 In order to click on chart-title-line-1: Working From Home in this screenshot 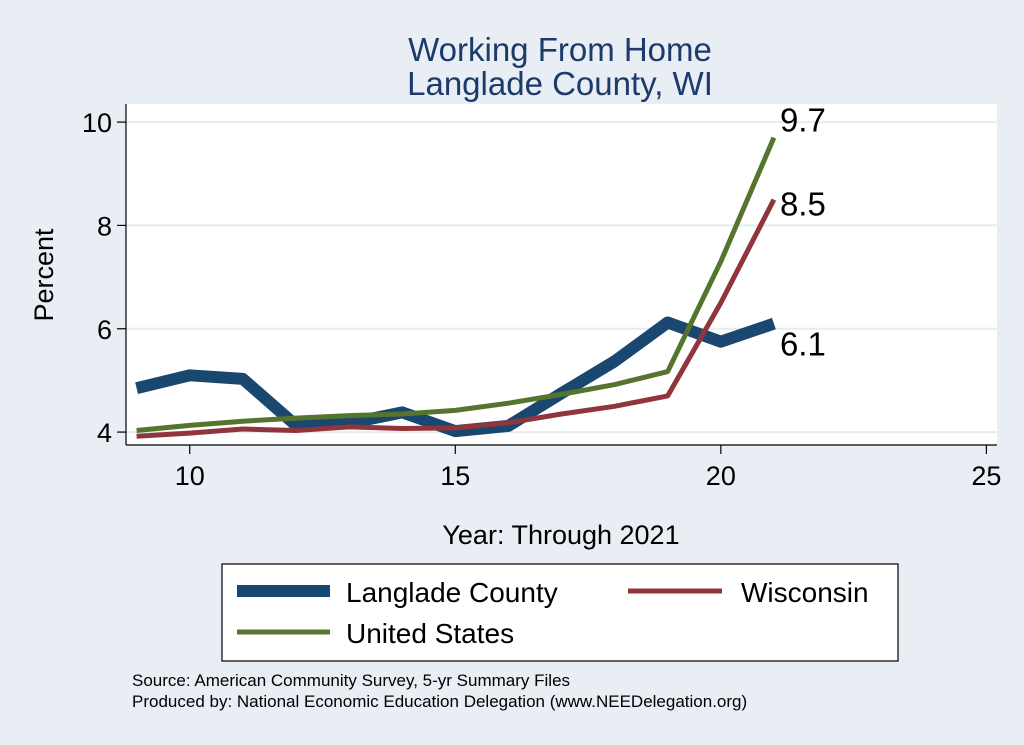, I will do `click(560, 49)`.